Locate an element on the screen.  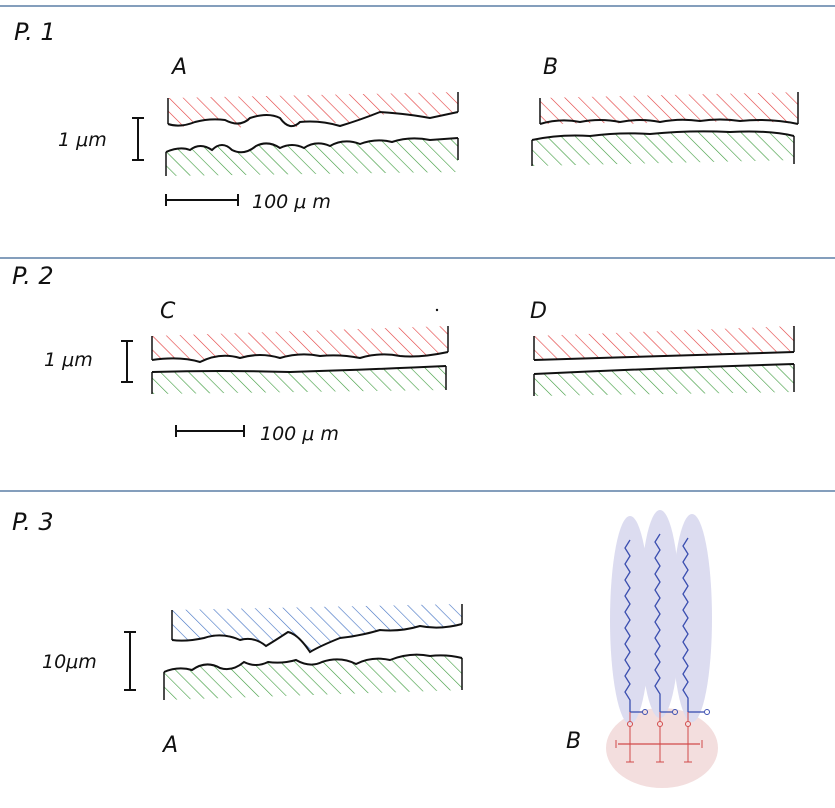
p3-title: P. 3 is located at coordinates (33, 522).